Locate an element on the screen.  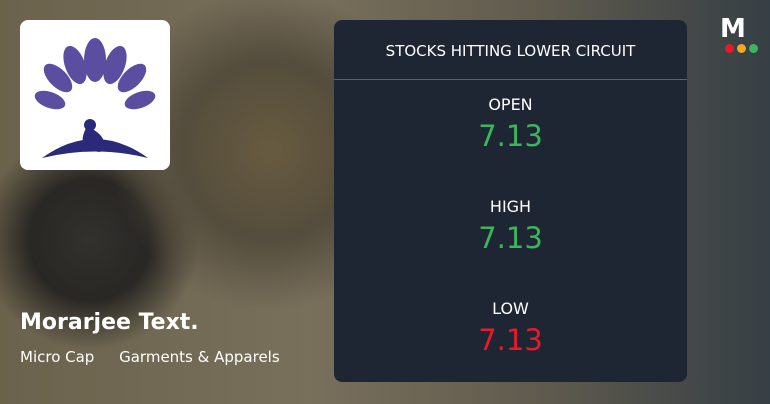
price-row: OPEN 7.13 is located at coordinates (510, 138).